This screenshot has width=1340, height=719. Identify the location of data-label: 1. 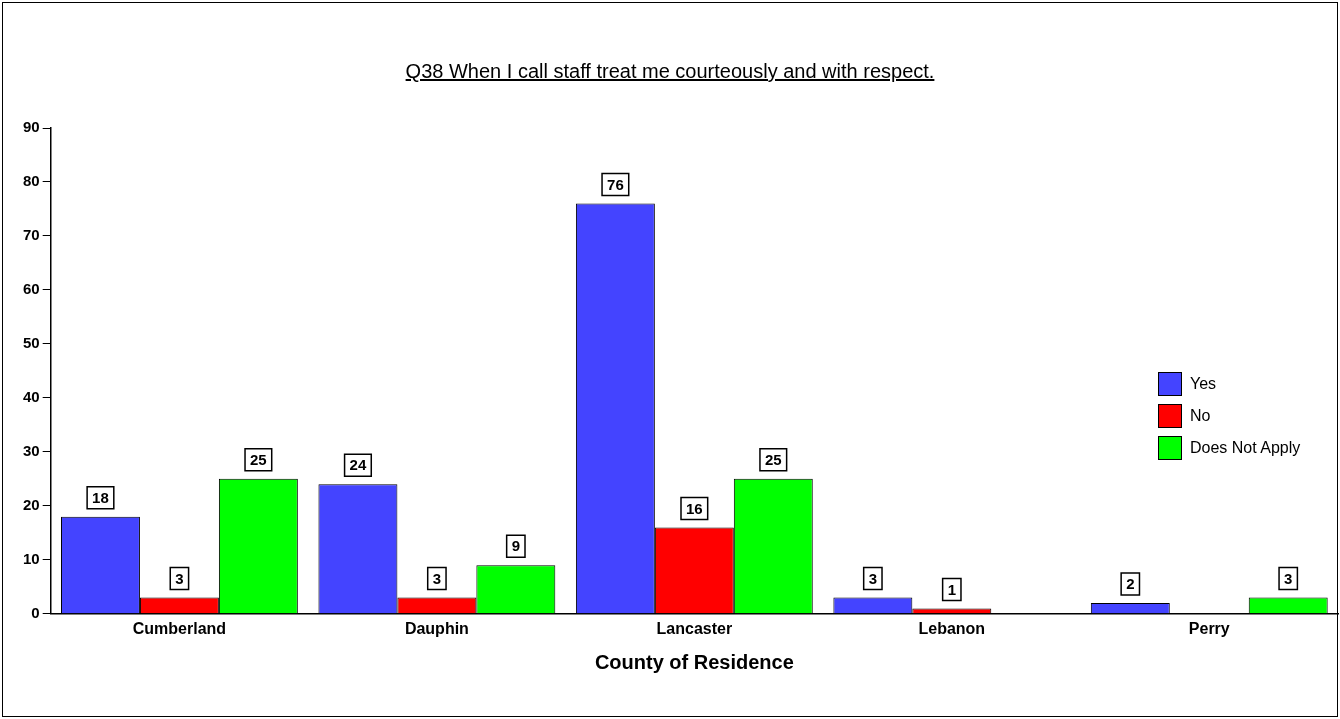
(951, 589).